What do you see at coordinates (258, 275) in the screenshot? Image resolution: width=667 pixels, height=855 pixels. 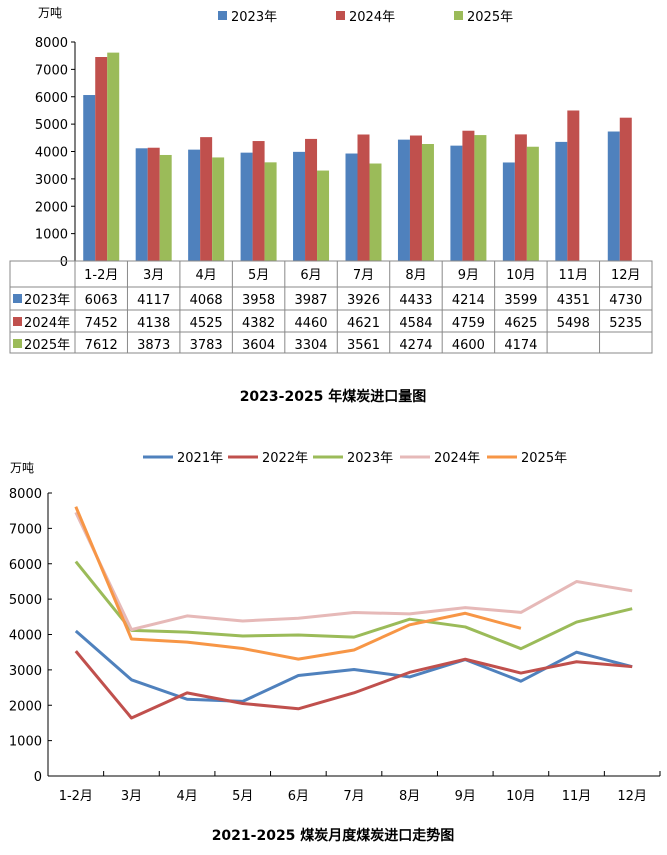 I see `x-tick-label: 5月` at bounding box center [258, 275].